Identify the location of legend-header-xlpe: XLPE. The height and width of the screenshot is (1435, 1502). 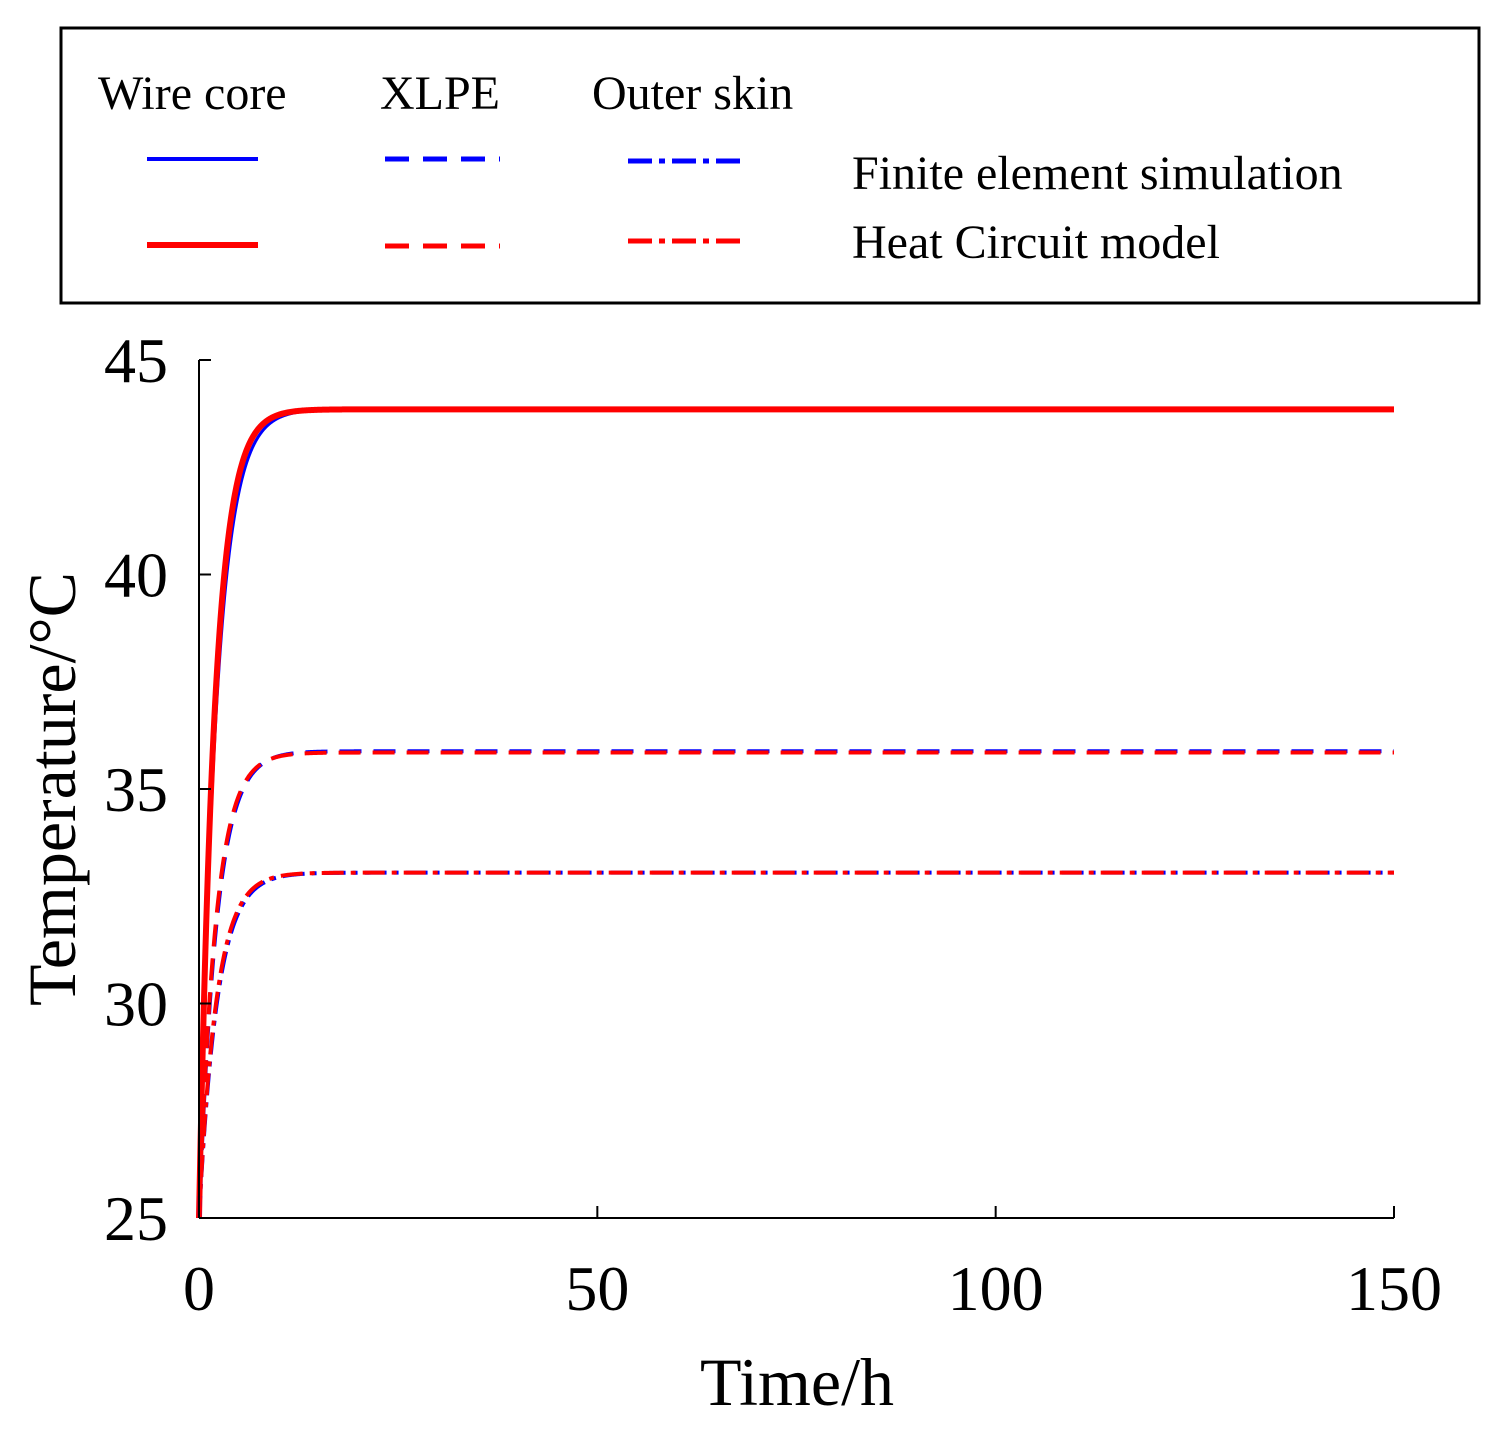
(440, 93).